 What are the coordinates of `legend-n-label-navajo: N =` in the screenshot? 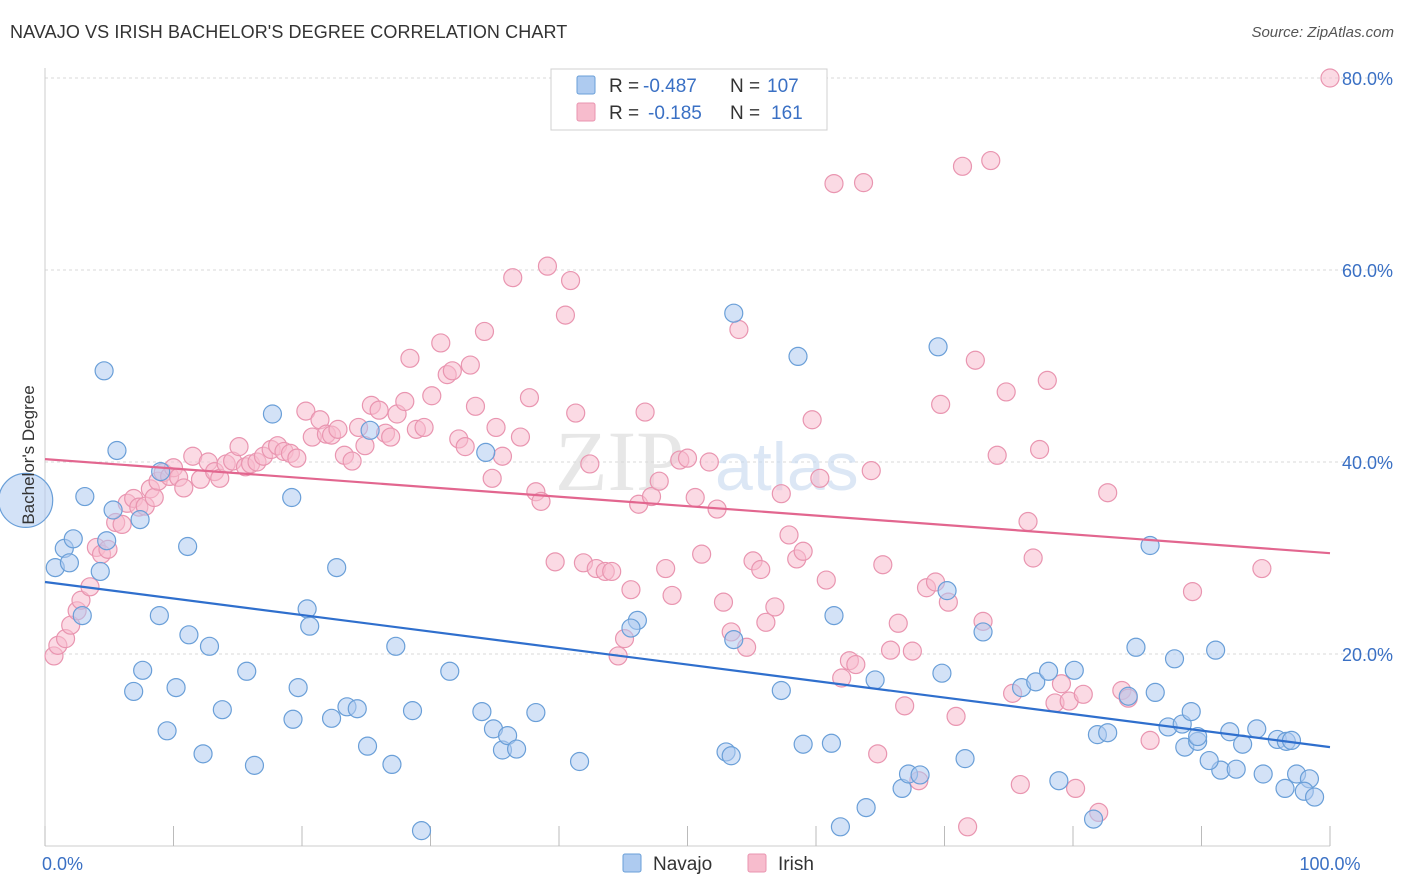 It's located at (745, 86).